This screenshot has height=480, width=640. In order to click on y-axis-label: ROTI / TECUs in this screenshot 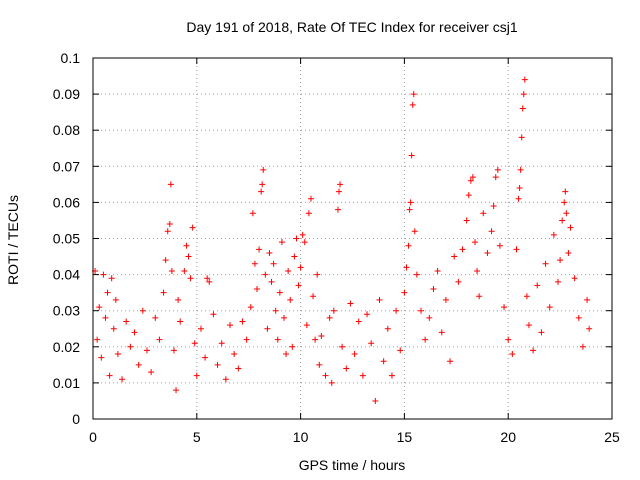, I will do `click(13, 240)`.